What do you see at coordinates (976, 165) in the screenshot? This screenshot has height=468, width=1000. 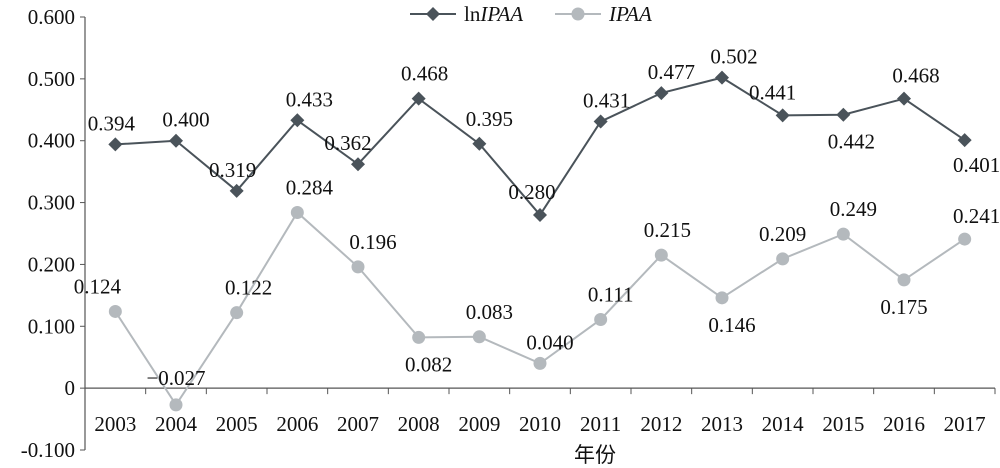 I see `data-label: 0.401` at bounding box center [976, 165].